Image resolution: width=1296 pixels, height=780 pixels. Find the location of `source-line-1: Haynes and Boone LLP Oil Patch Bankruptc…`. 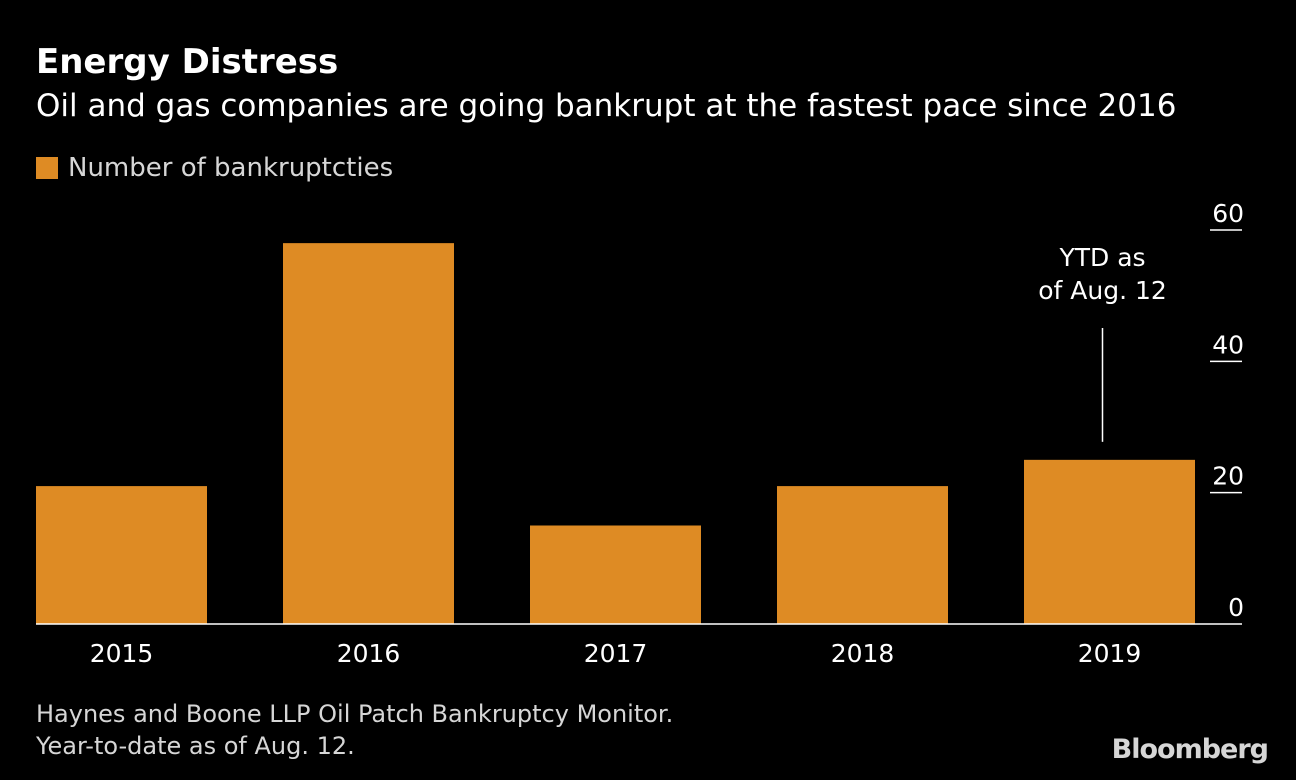

source-line-1: Haynes and Boone LLP Oil Patch Bankruptc… is located at coordinates (355, 714).